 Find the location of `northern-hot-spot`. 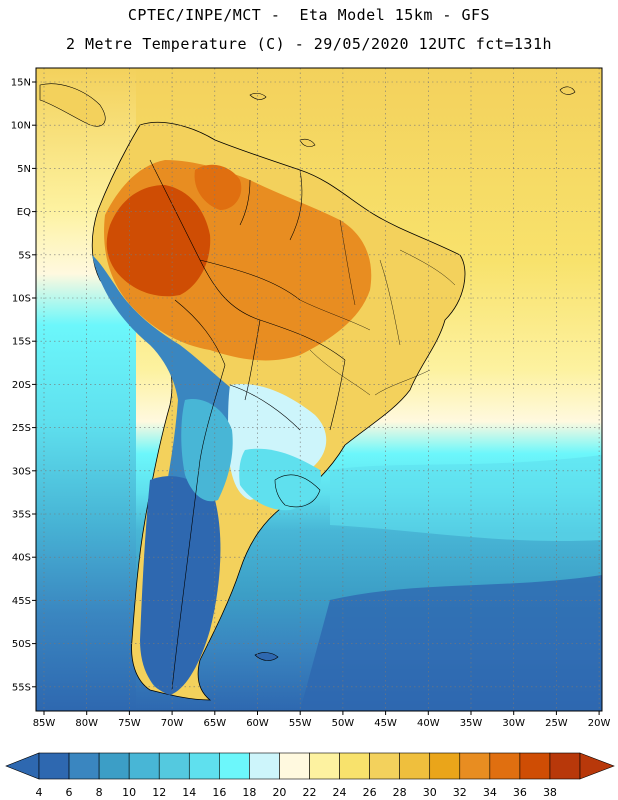

northern-hot-spot is located at coordinates (218, 187).